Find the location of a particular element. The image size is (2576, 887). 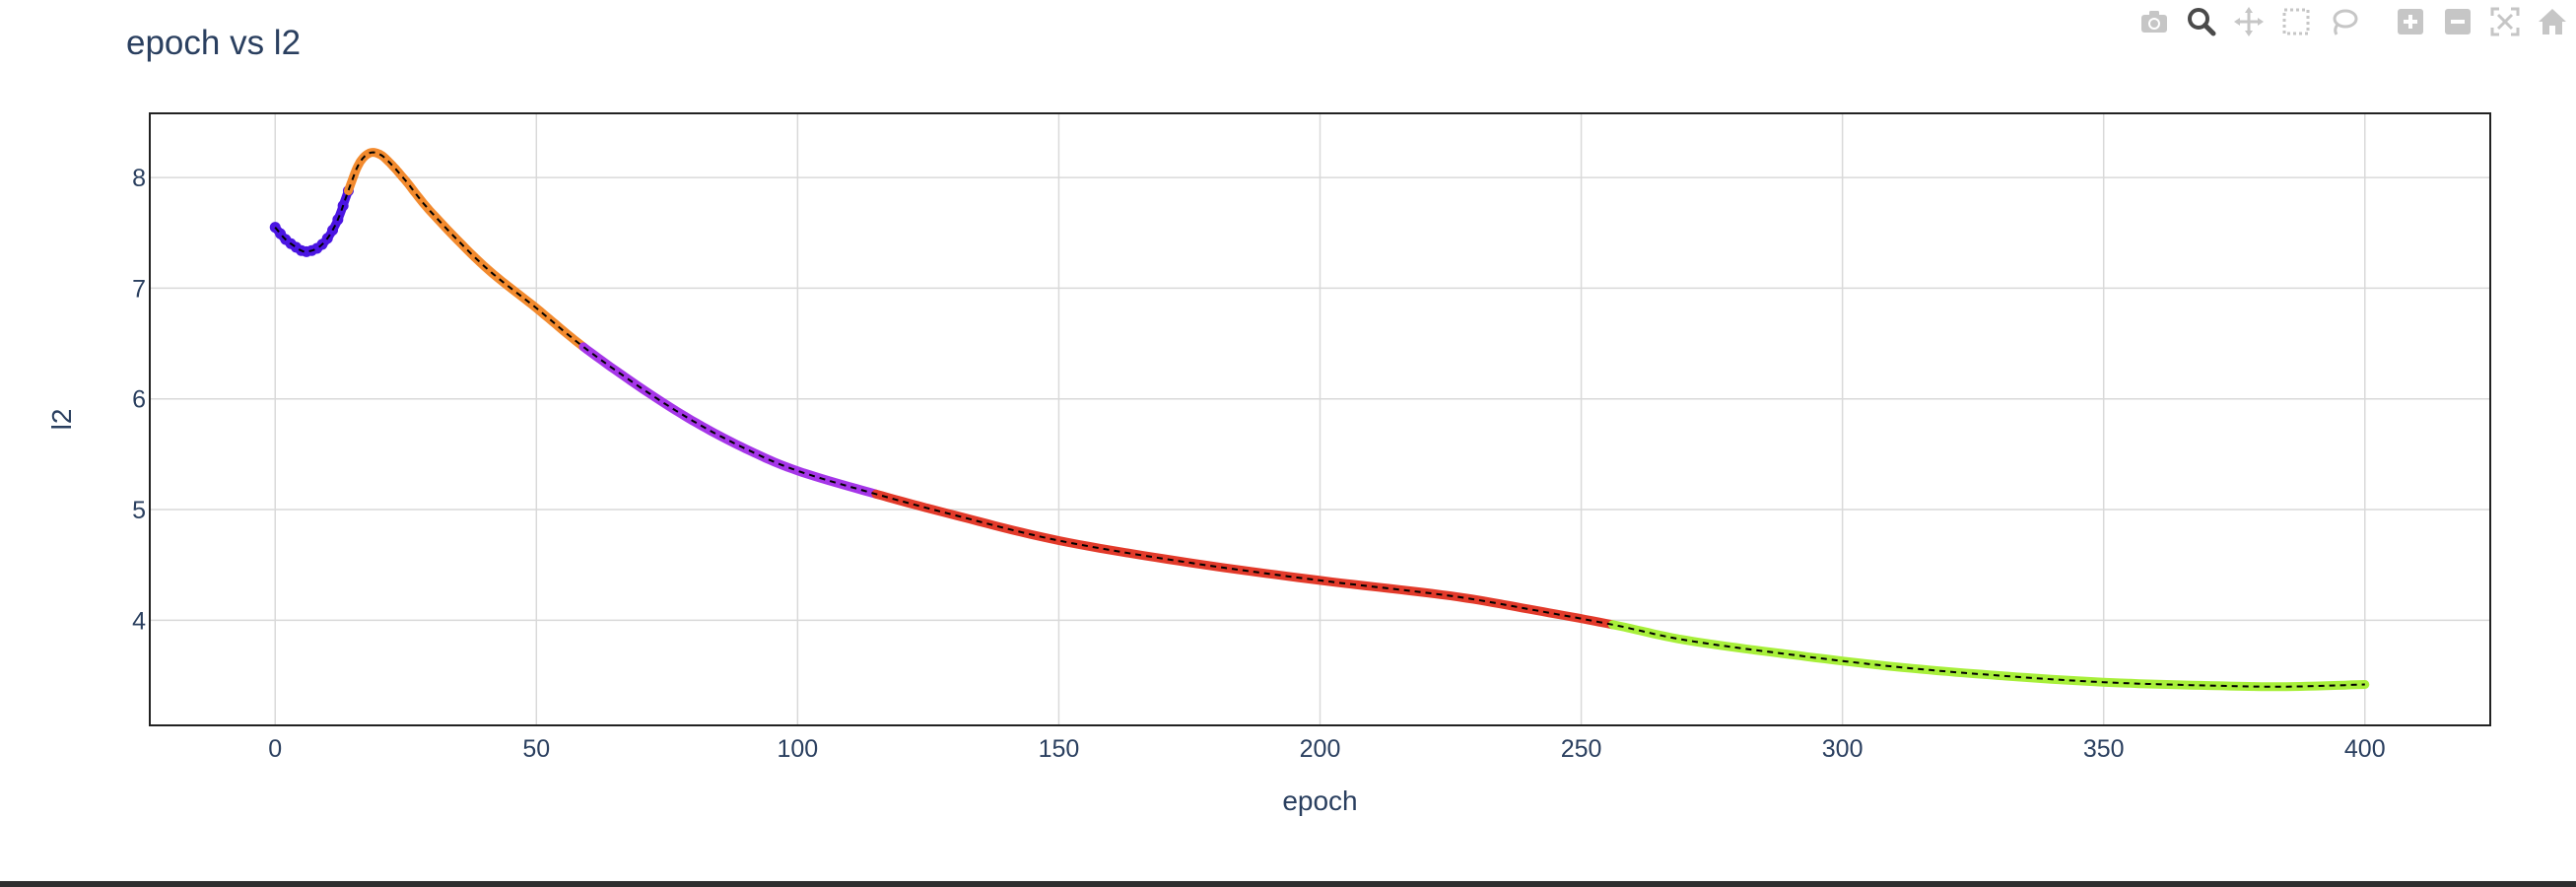

box-select-button is located at coordinates (2296, 21).